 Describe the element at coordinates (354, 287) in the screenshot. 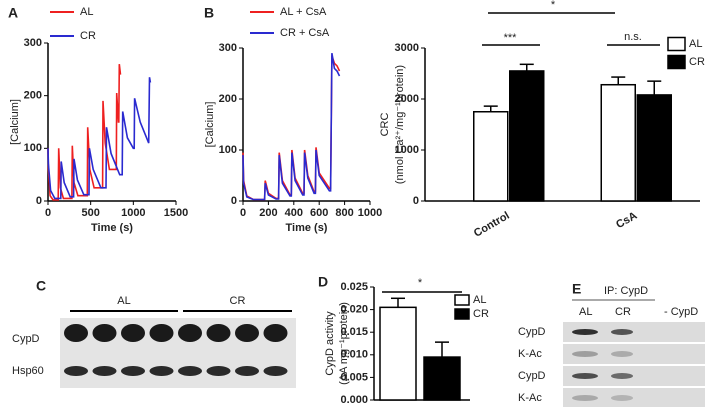

I see `y-tick-label: 0.025` at that location.